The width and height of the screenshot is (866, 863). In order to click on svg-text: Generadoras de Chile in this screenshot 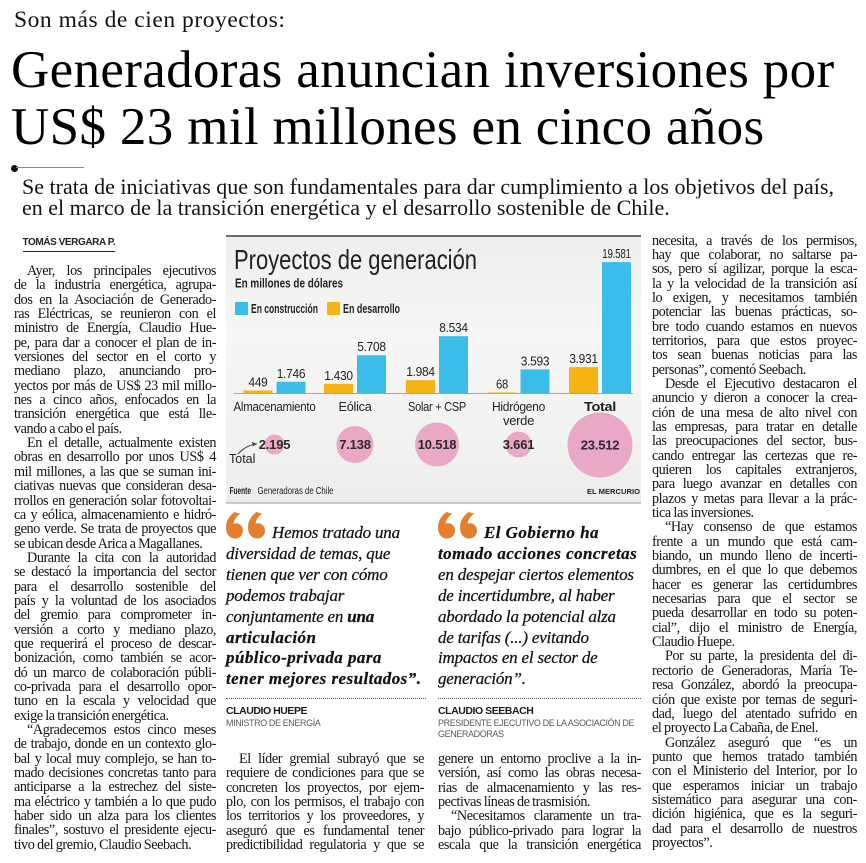, I will do `click(296, 491)`.